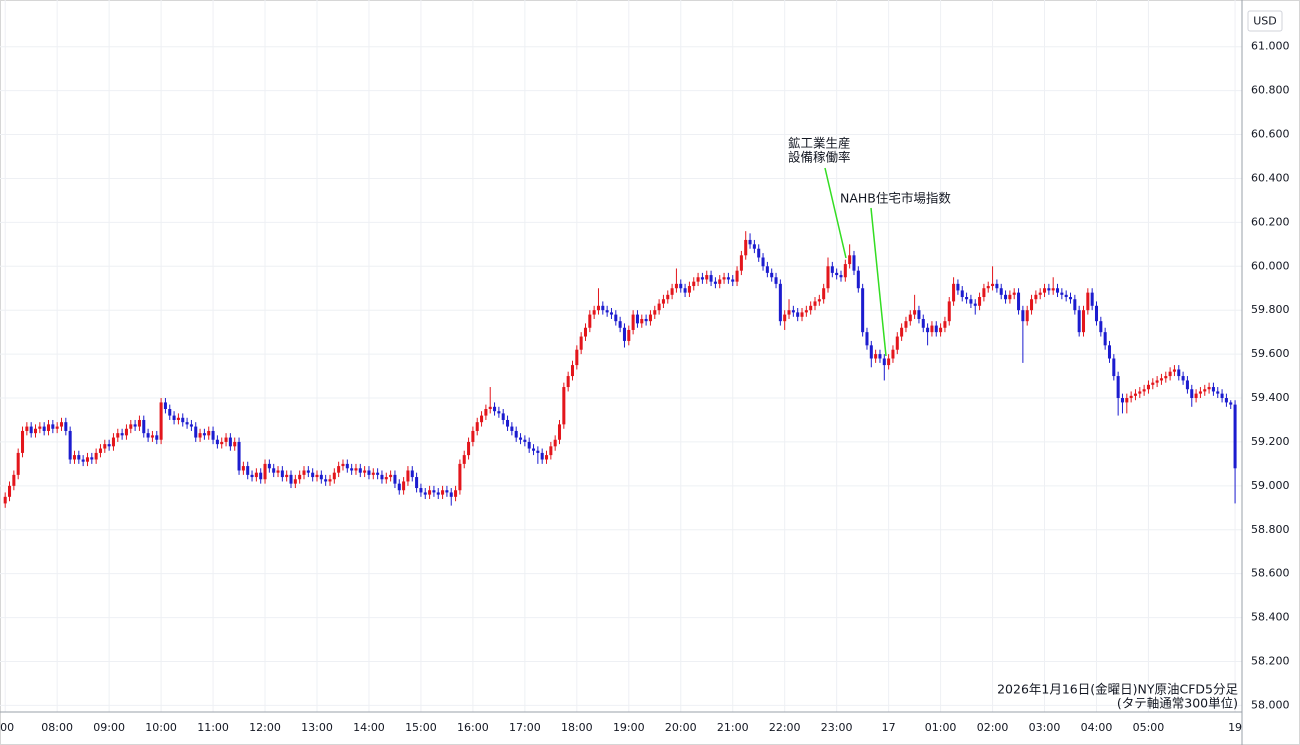  I want to click on y-tick-label: 58.400, so click(1270, 617).